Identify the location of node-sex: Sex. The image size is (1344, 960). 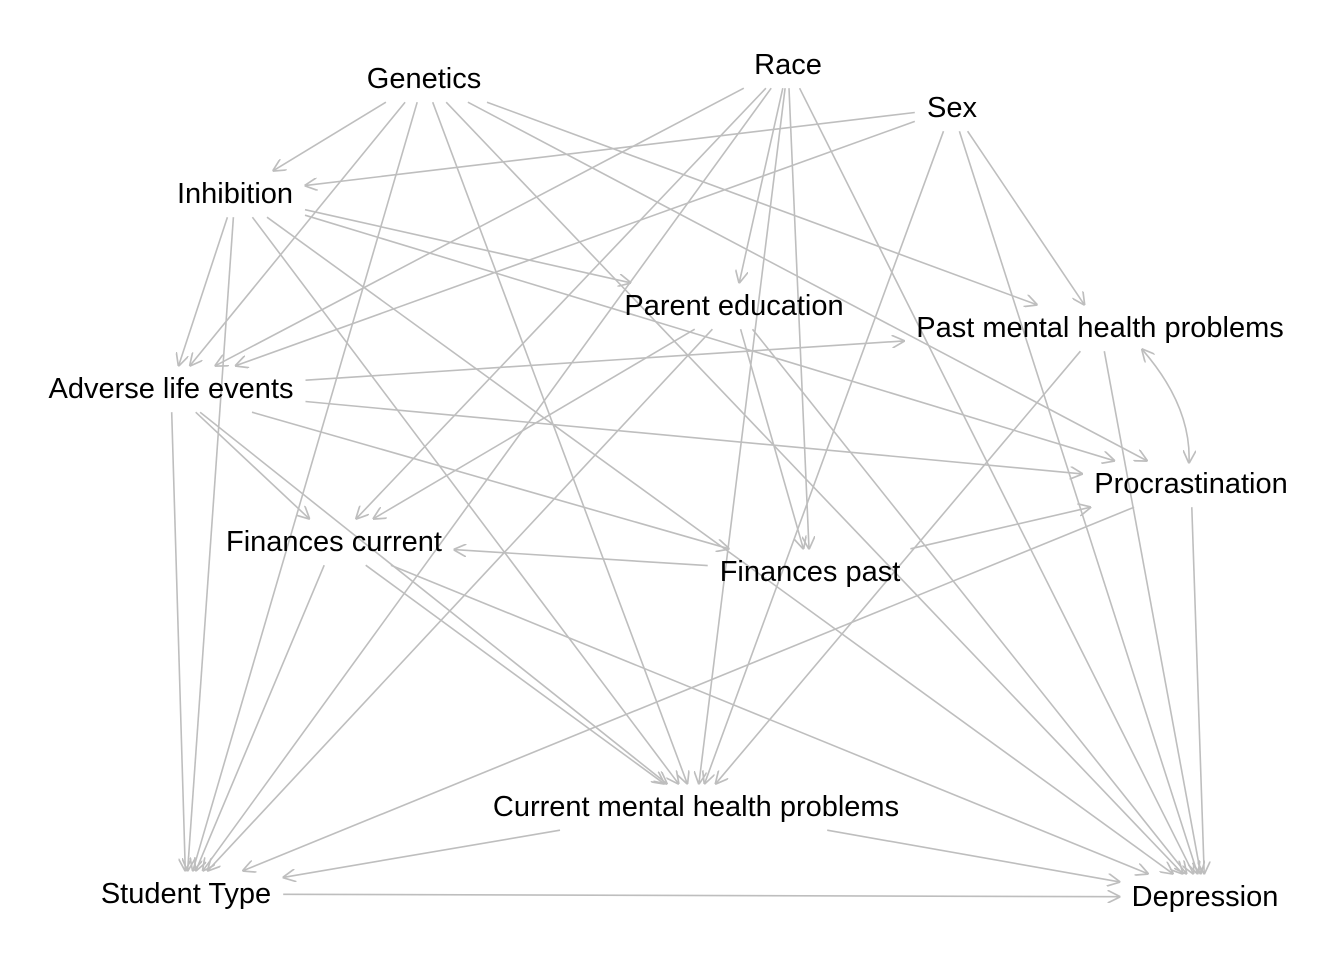
(952, 108).